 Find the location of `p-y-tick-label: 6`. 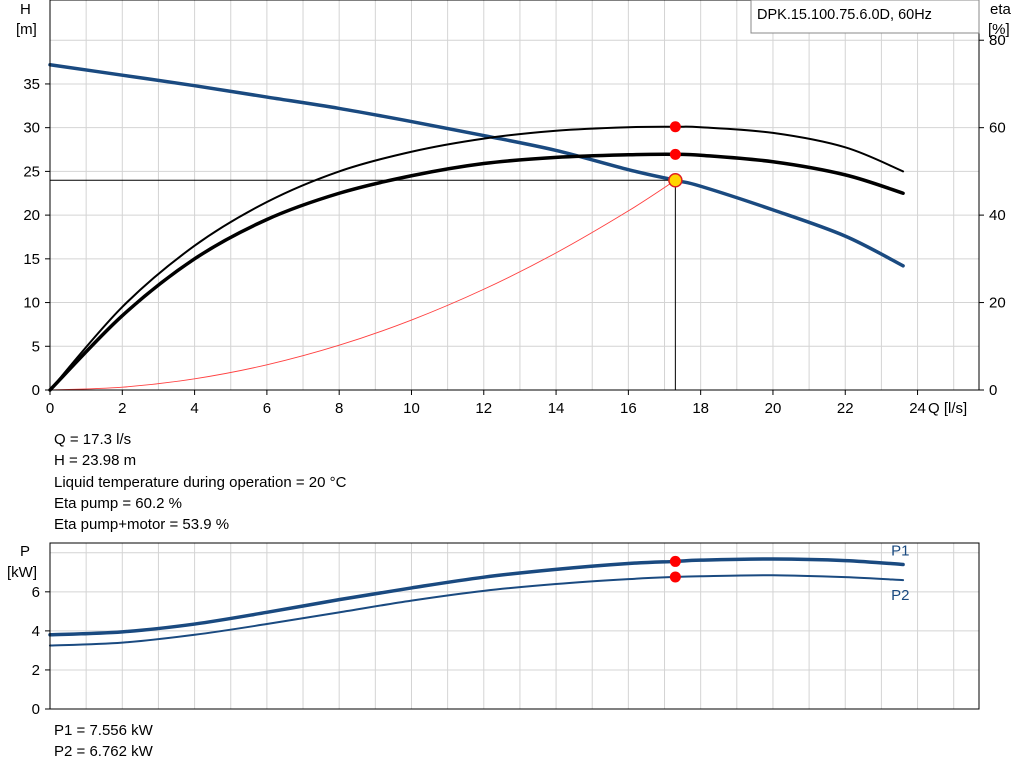

p-y-tick-label: 6 is located at coordinates (36, 592).